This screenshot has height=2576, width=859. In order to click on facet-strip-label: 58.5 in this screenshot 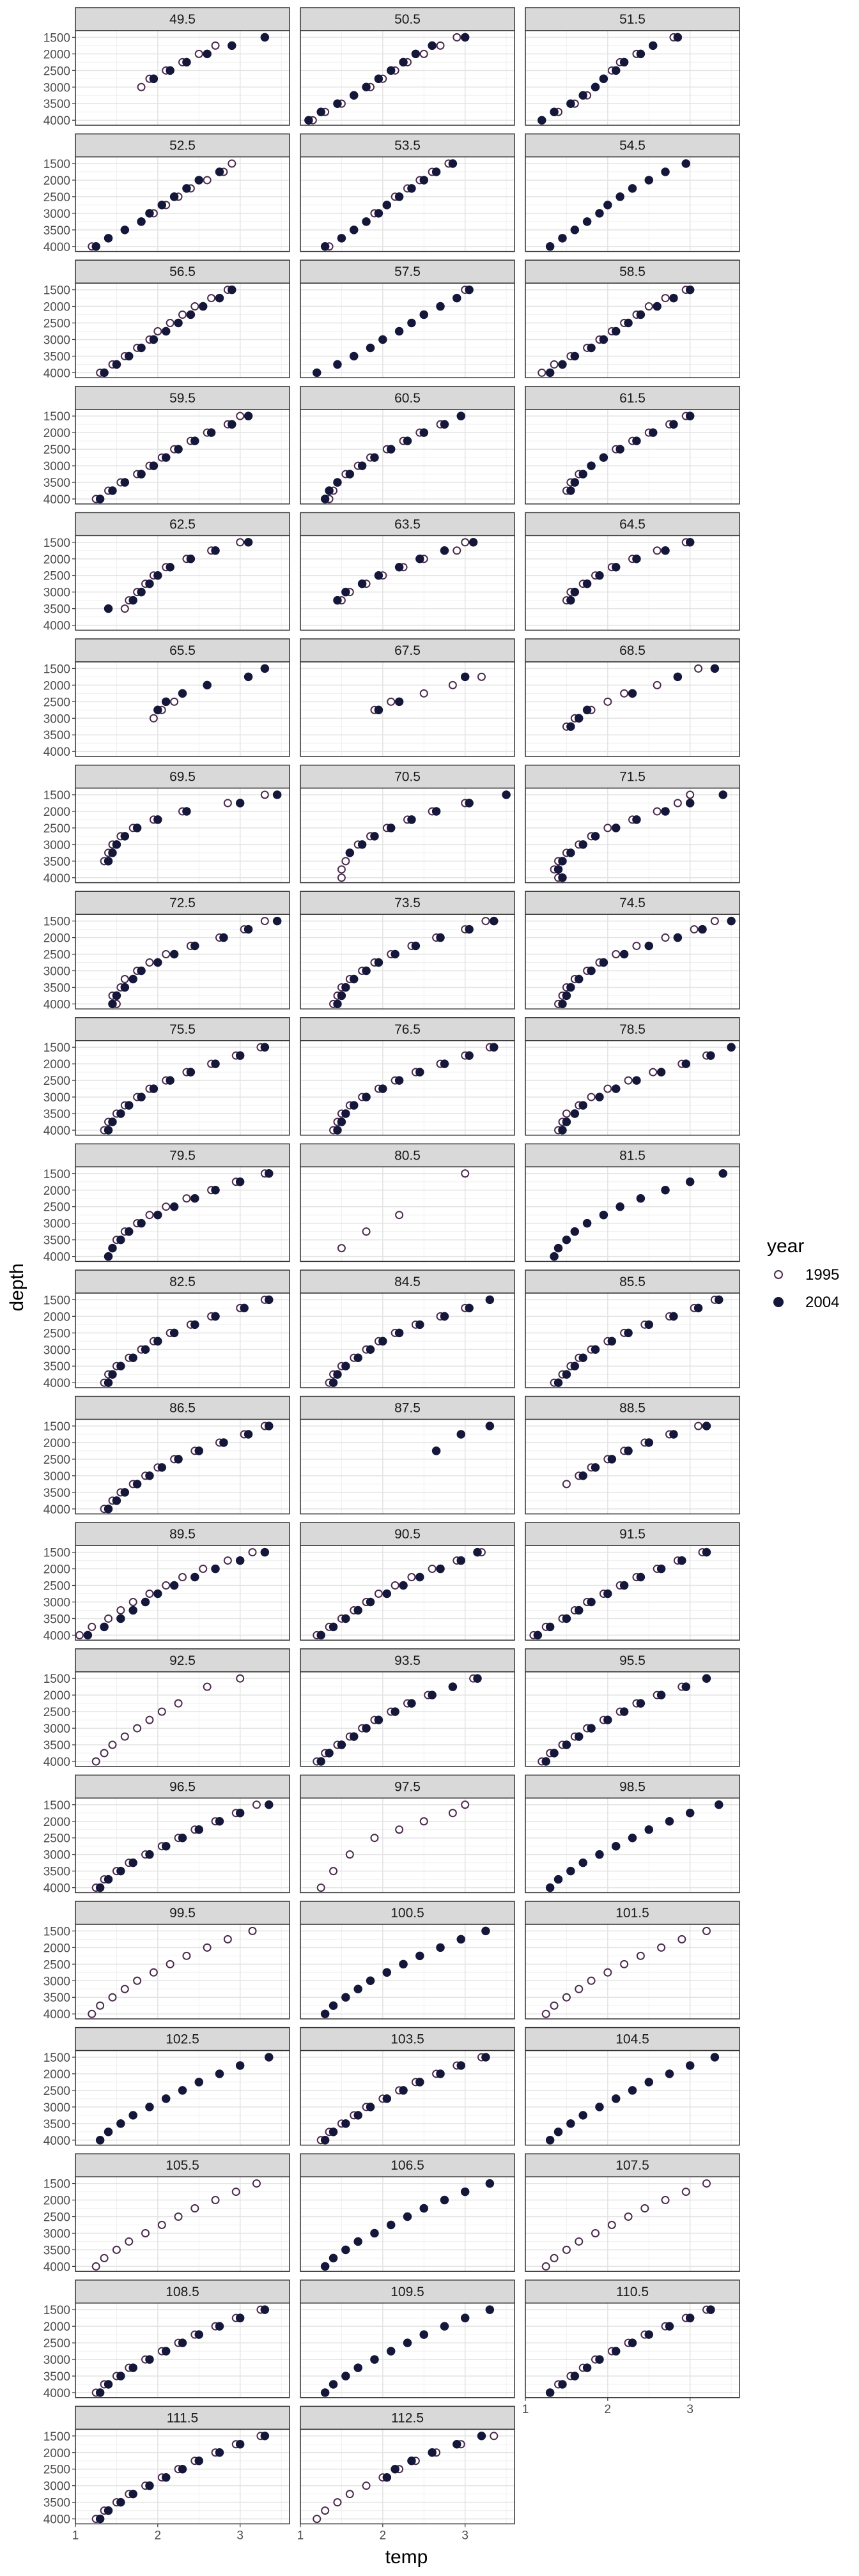, I will do `click(633, 271)`.